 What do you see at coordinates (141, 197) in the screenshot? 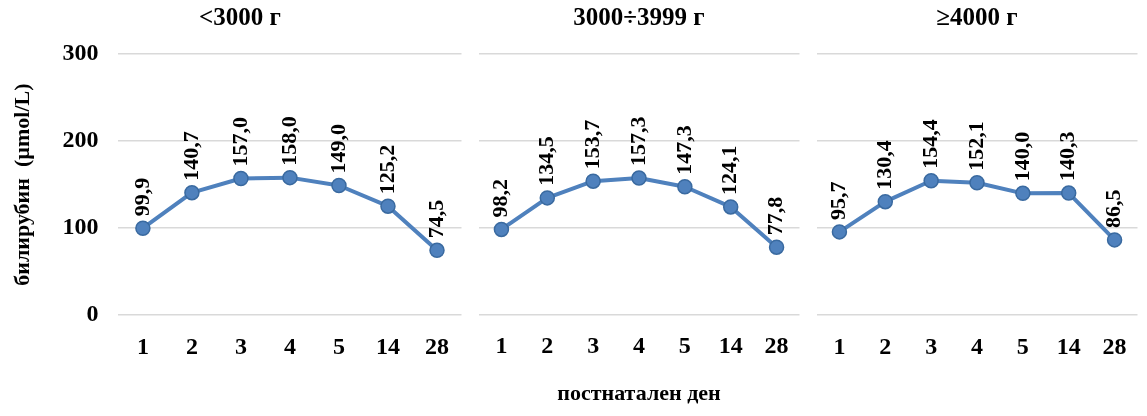
I see `text: 99,9` at bounding box center [141, 197].